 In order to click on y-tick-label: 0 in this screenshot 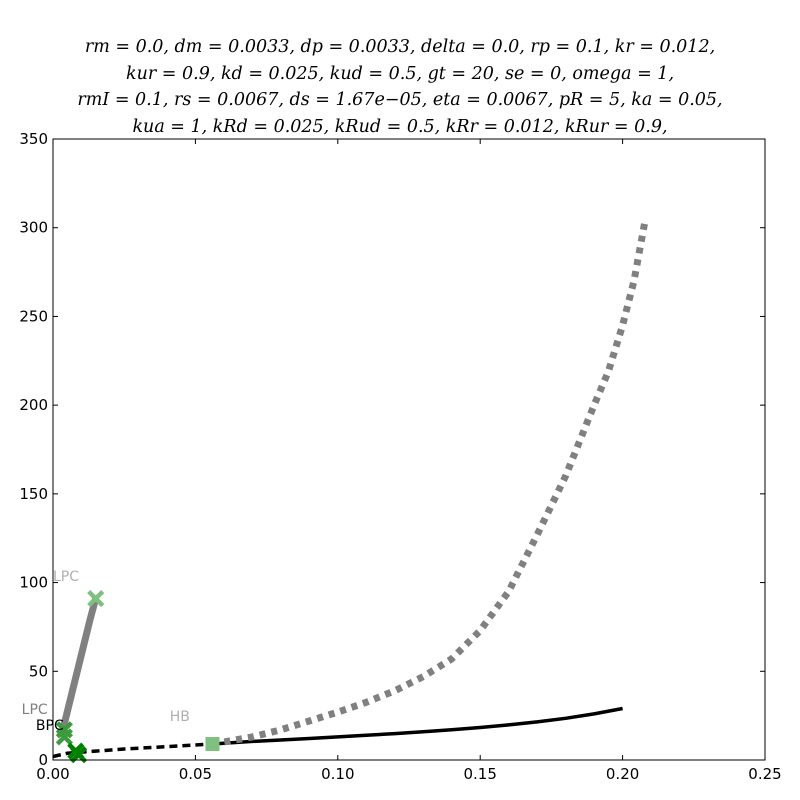, I will do `click(43, 760)`.